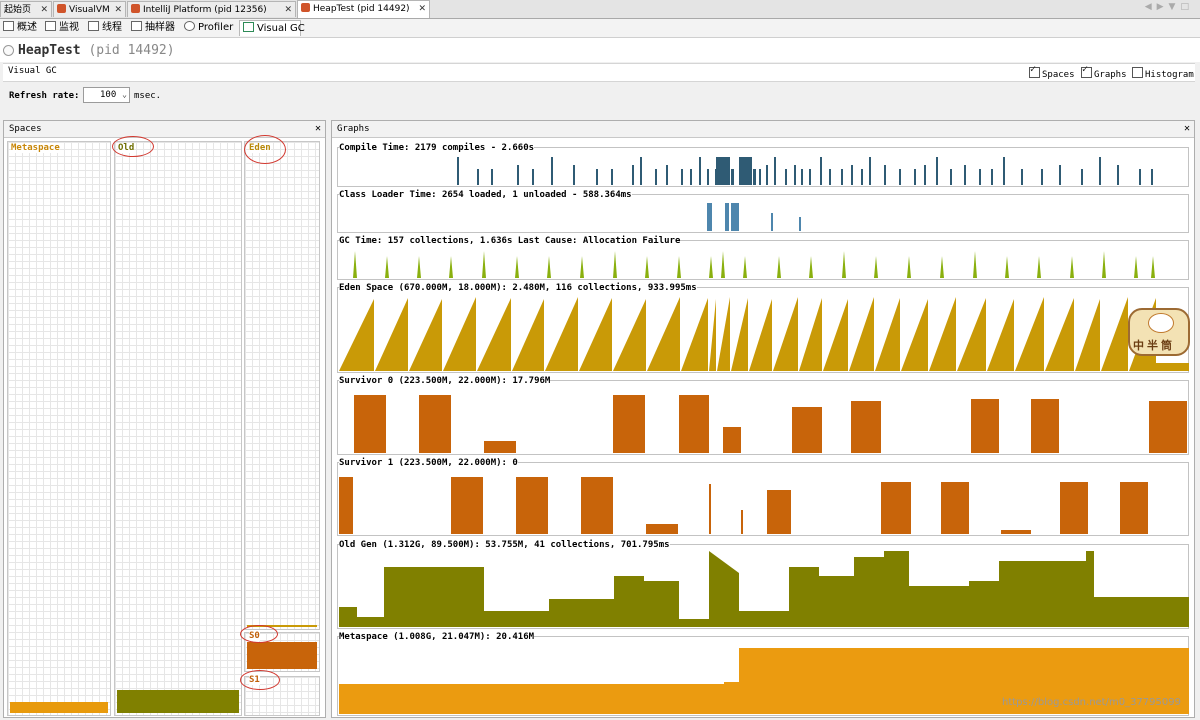 Image resolution: width=1200 pixels, height=720 pixels. I want to click on tab-monitor: 监视, so click(63, 28).